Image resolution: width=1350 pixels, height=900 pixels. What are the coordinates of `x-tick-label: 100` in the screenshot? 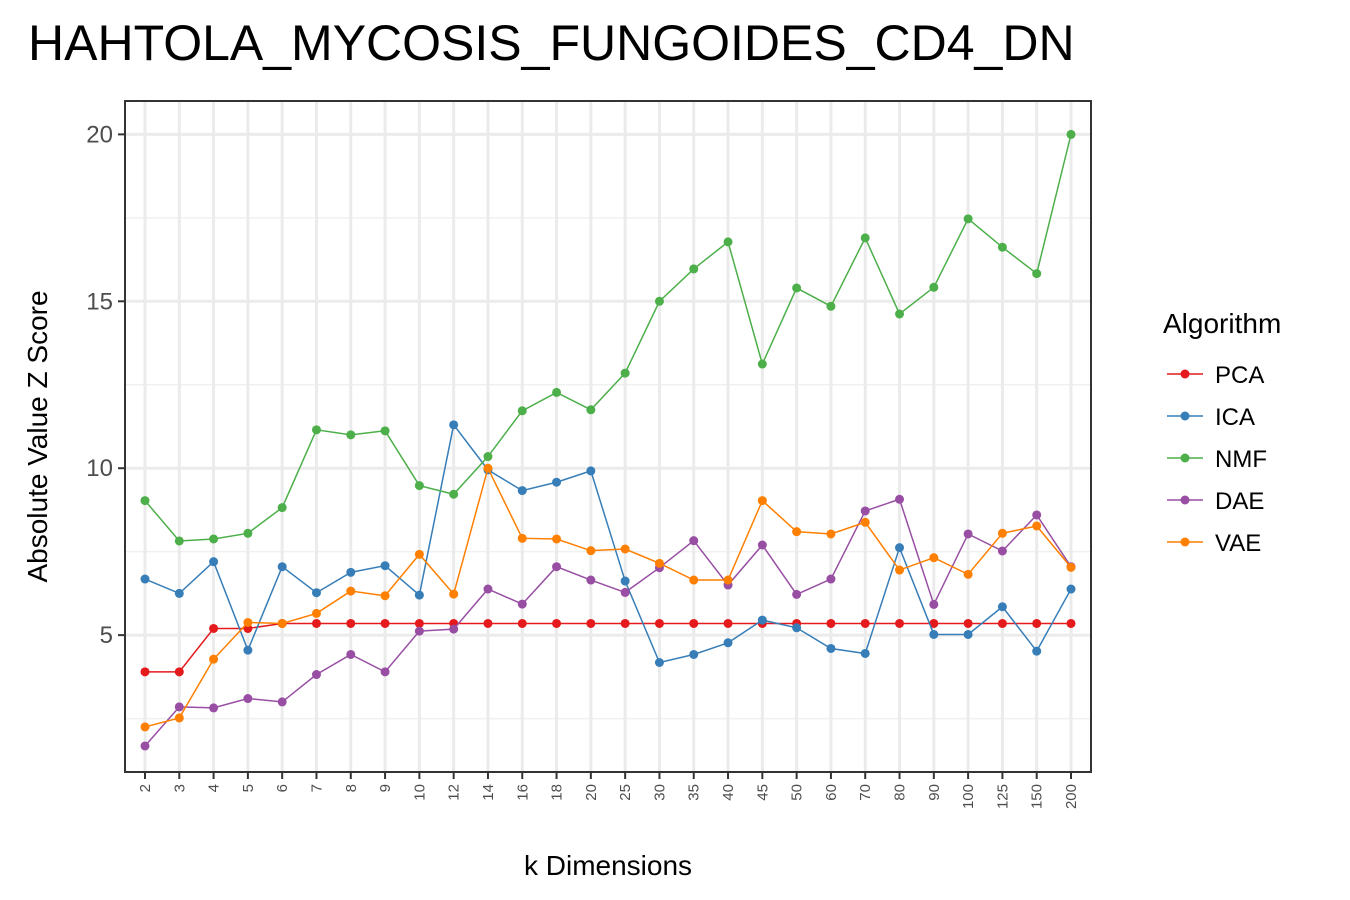 It's located at (968, 796).